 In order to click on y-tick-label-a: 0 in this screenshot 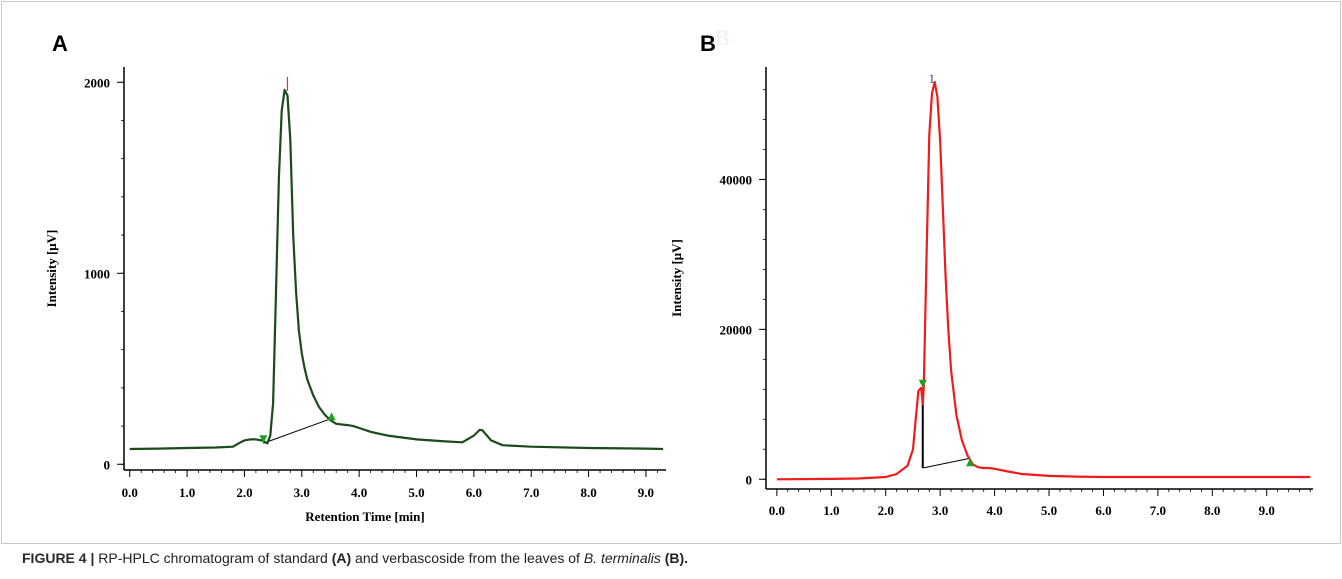, I will do `click(107, 464)`.